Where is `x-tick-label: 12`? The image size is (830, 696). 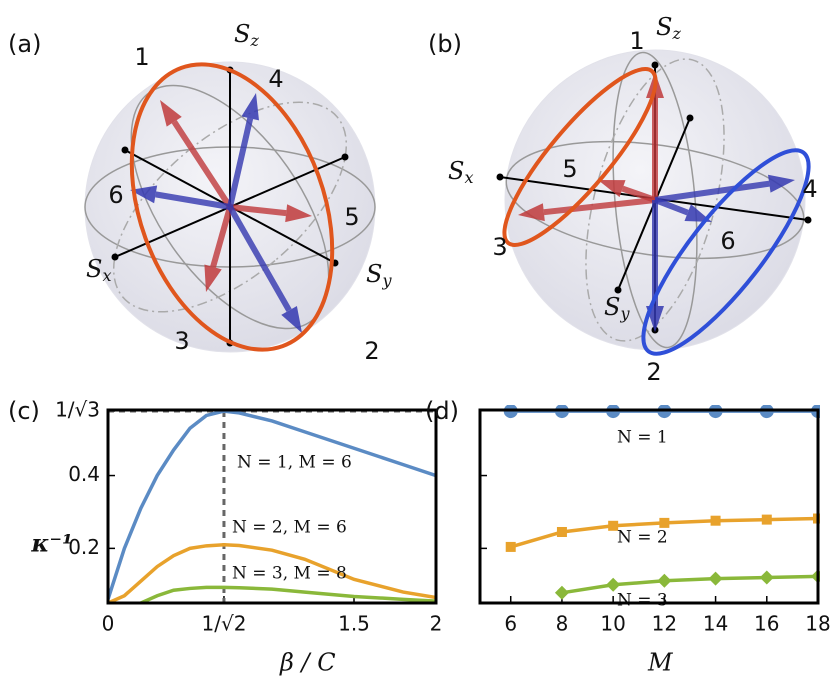
x-tick-label: 12 is located at coordinates (664, 624).